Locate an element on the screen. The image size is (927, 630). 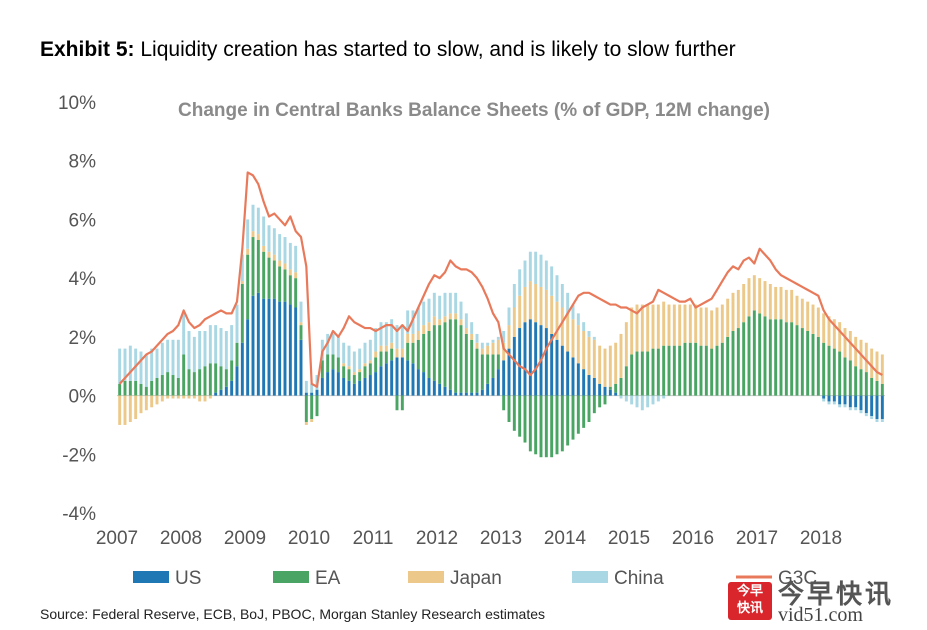
watermark-site: vid51.com is located at coordinates (820, 615).